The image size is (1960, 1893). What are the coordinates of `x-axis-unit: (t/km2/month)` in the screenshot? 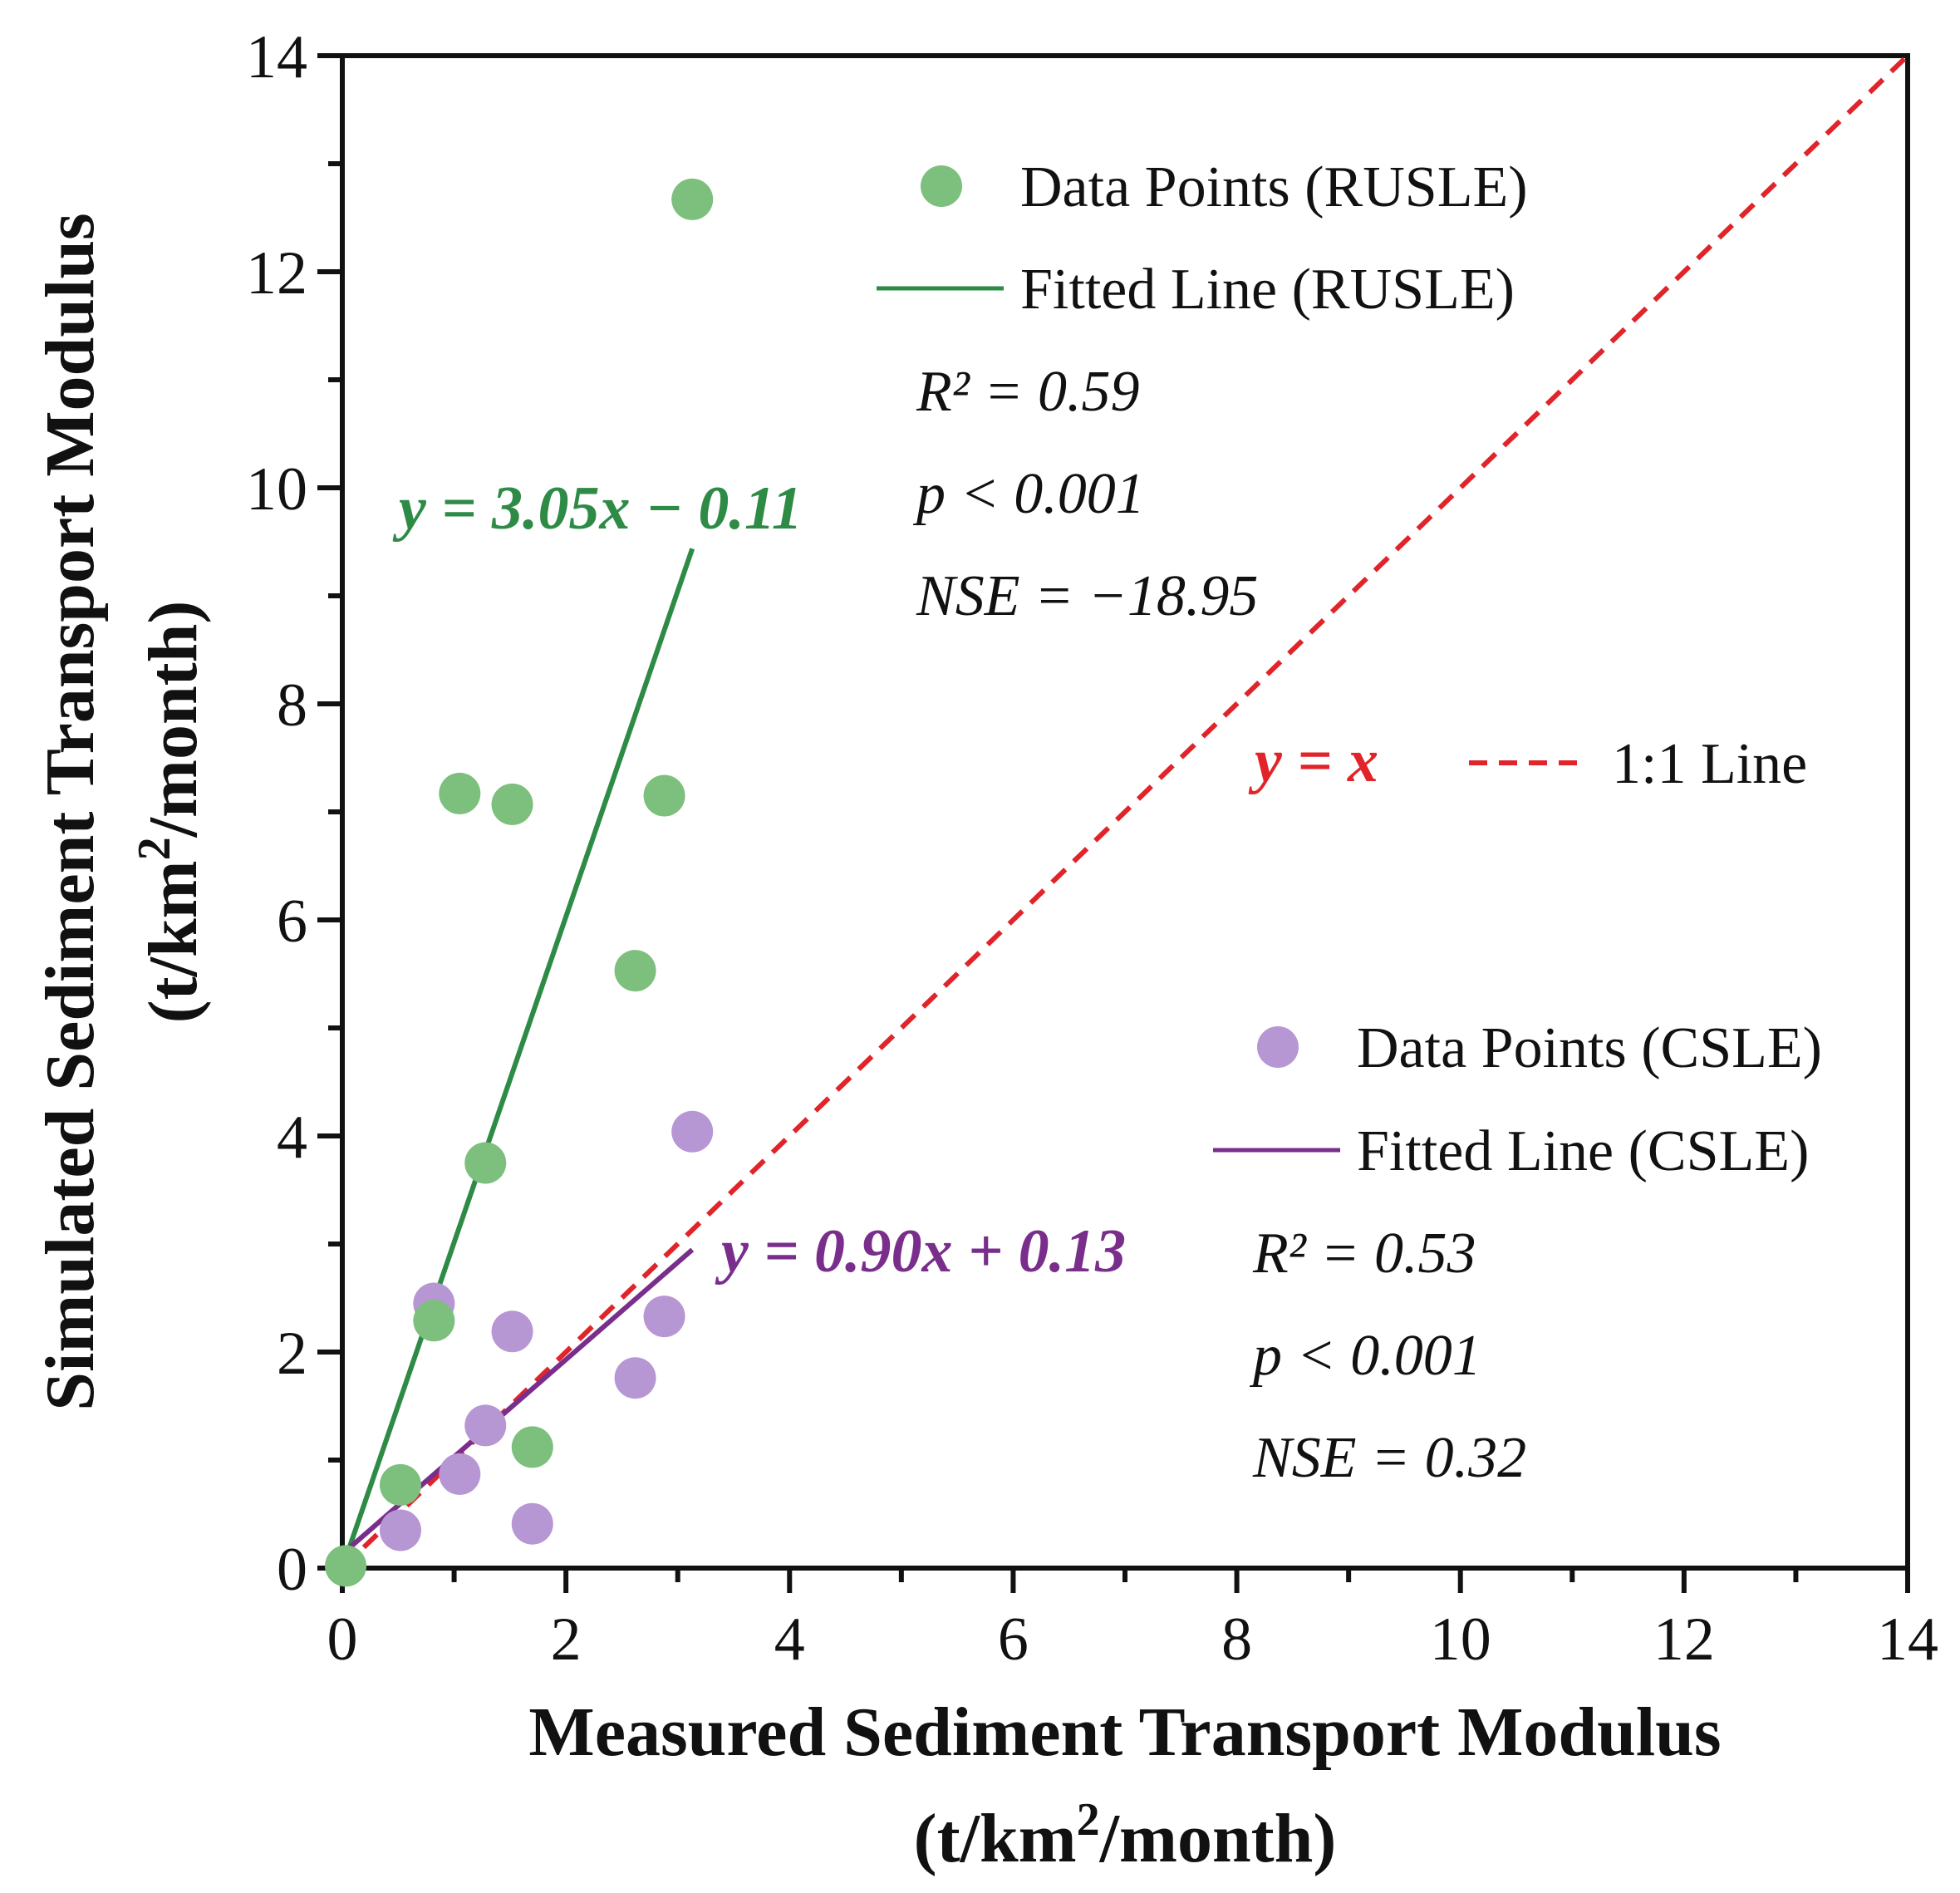 It's located at (1125, 1836).